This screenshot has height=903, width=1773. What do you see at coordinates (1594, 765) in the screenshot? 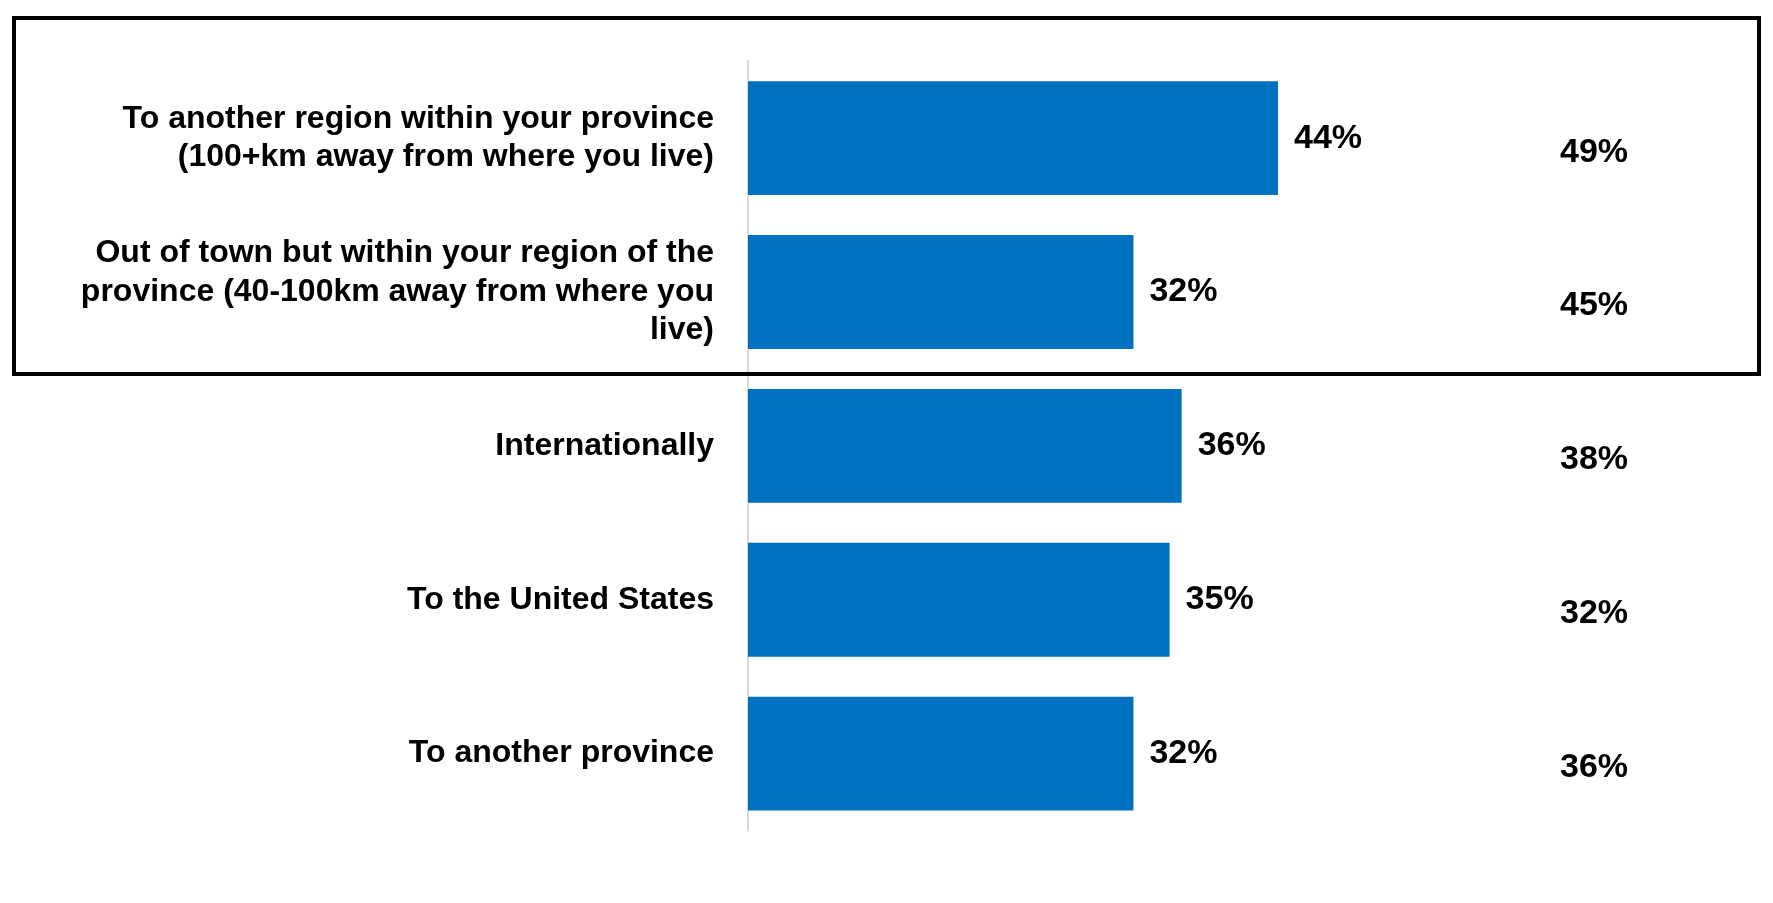
I see `text: 36%` at bounding box center [1594, 765].